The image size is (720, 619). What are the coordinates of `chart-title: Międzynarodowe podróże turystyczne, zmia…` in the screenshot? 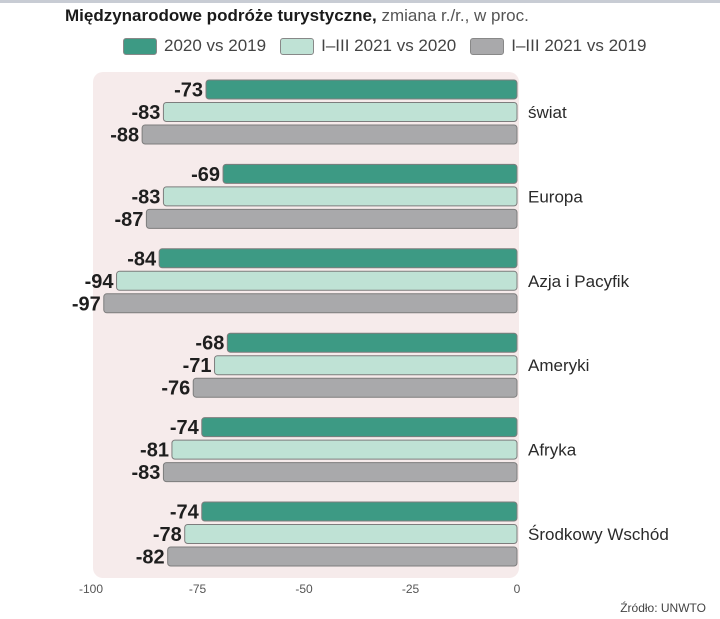 It's located at (297, 16).